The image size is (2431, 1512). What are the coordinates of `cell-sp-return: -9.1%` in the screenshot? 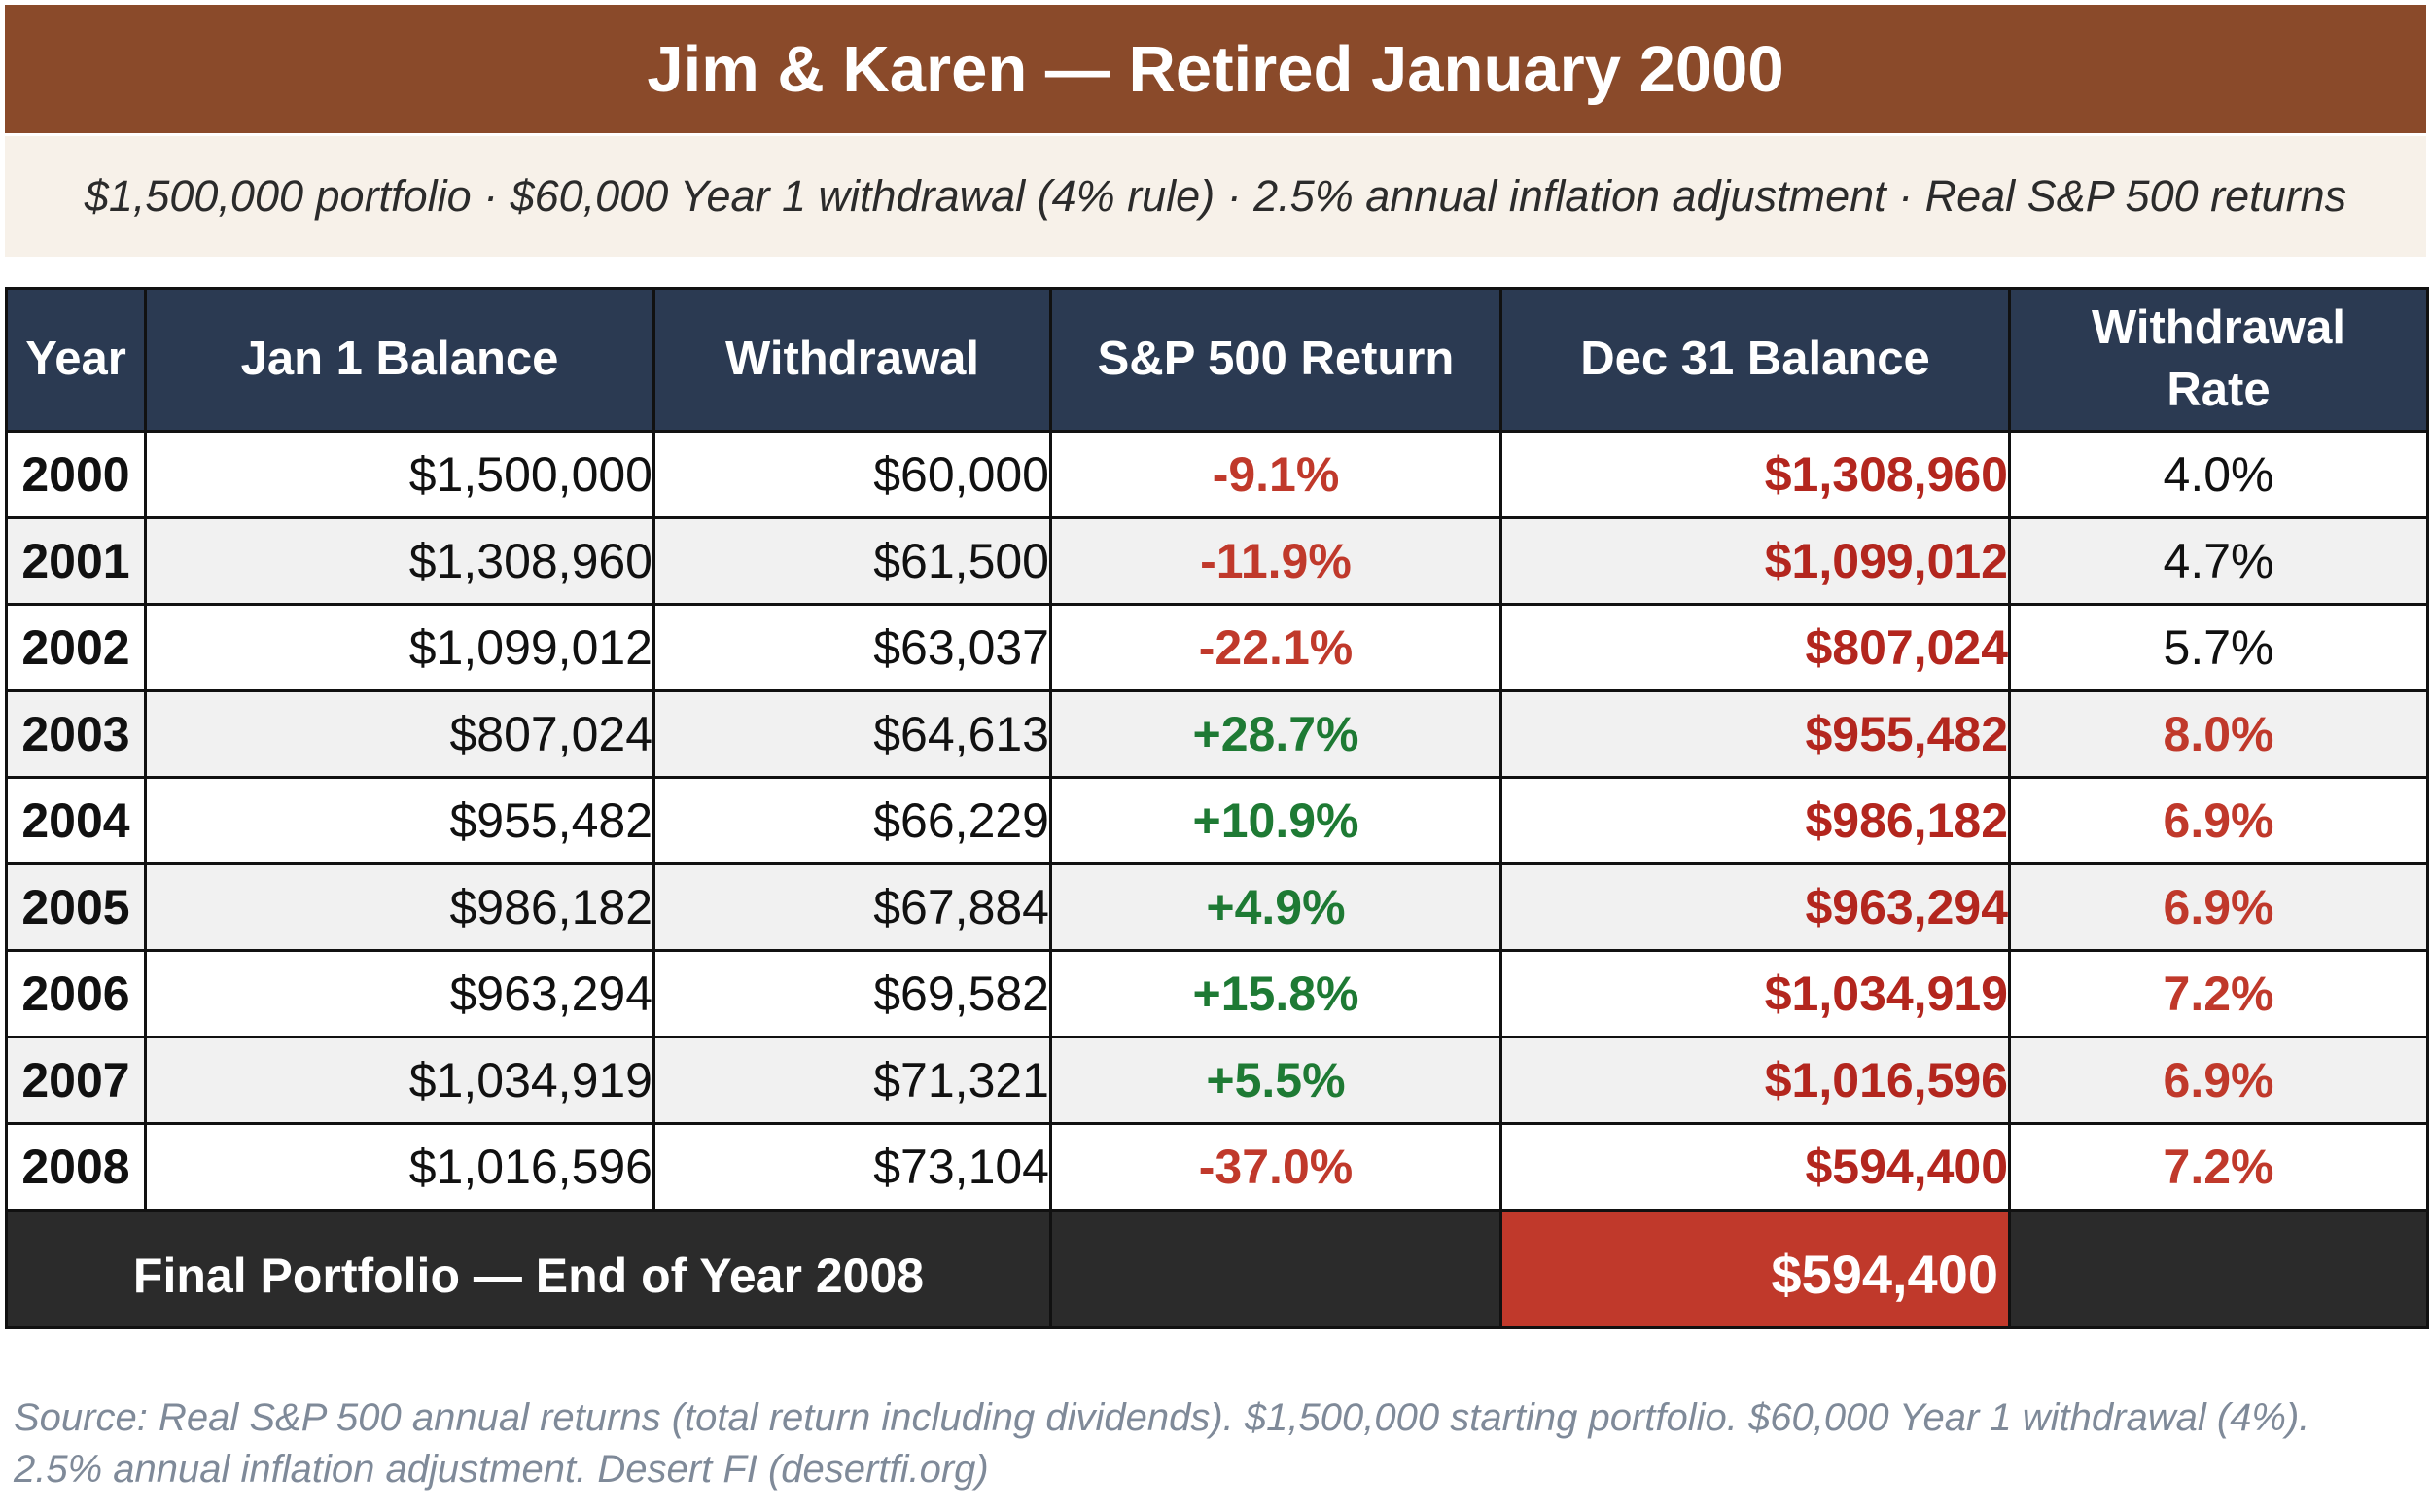 It's located at (1275, 474).